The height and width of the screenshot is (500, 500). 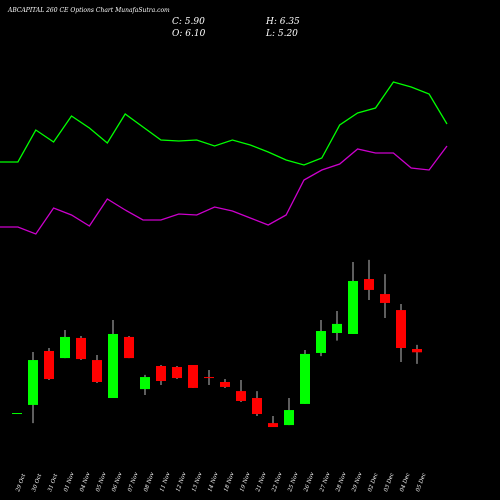 I want to click on open-info: O: 6.10, so click(x=189, y=34).